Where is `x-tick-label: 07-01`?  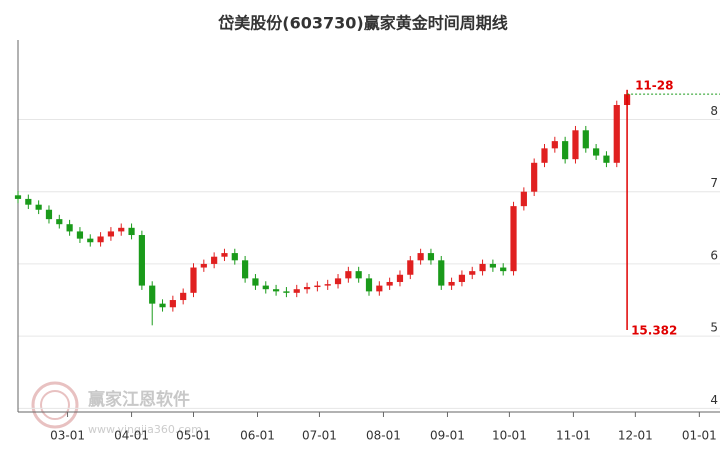 x-tick-label: 07-01 is located at coordinates (319, 436).